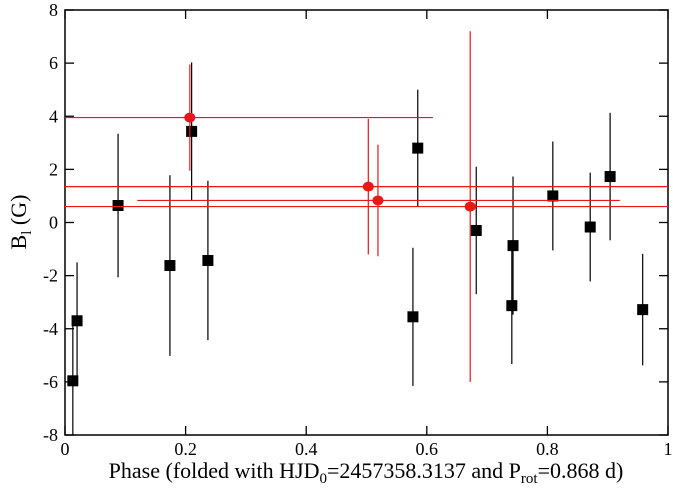 The image size is (673, 493). I want to click on y-tick-label: -8, so click(50, 435).